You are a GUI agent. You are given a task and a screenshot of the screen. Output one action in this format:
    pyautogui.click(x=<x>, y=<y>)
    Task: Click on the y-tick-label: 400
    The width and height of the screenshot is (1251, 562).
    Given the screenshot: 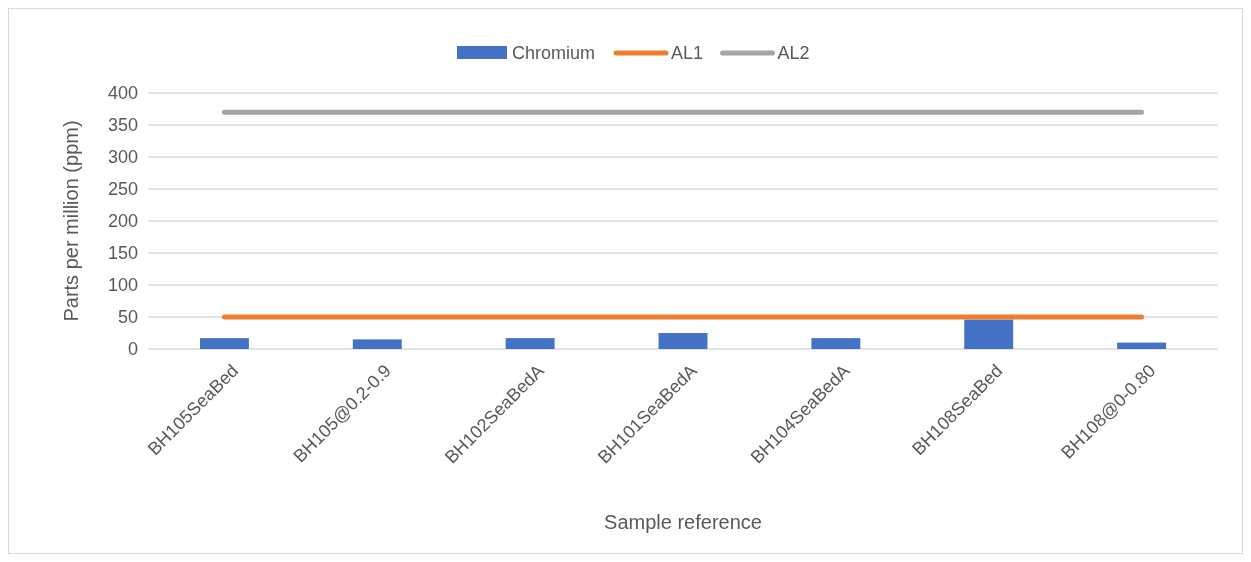 What is the action you would take?
    pyautogui.click(x=122, y=93)
    